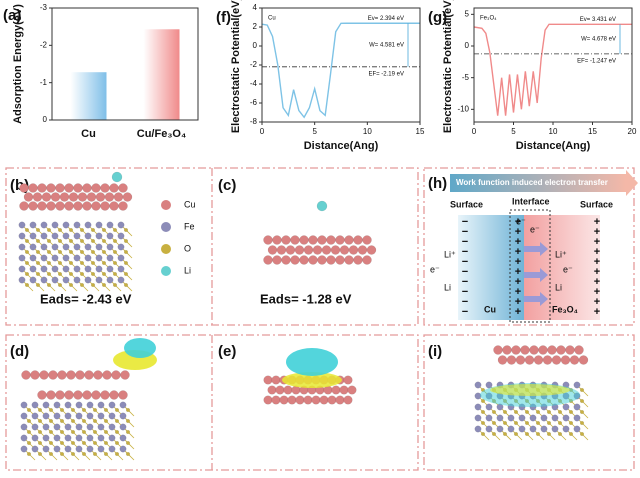  What do you see at coordinates (254, 121) in the screenshot?
I see `y-tick-label: -8` at bounding box center [254, 121].